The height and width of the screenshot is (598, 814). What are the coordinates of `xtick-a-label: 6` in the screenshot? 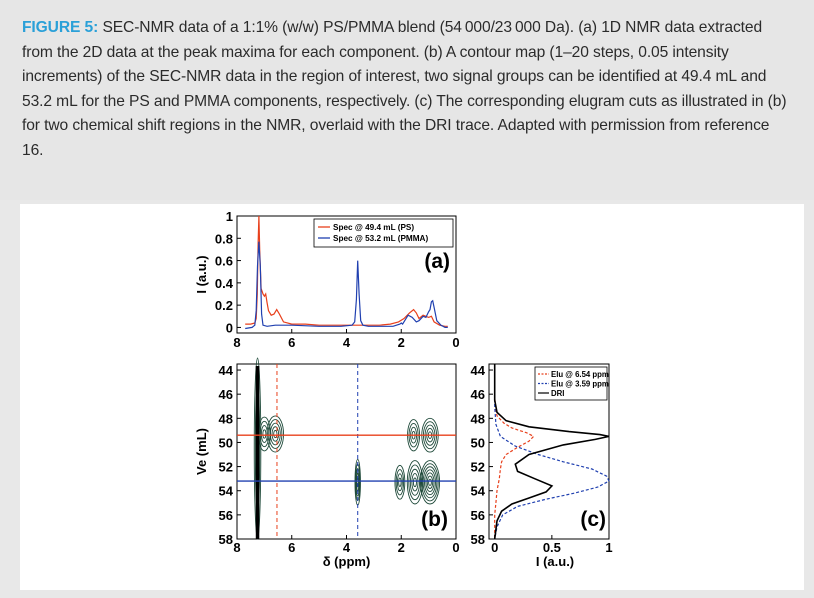 It's located at (291, 342).